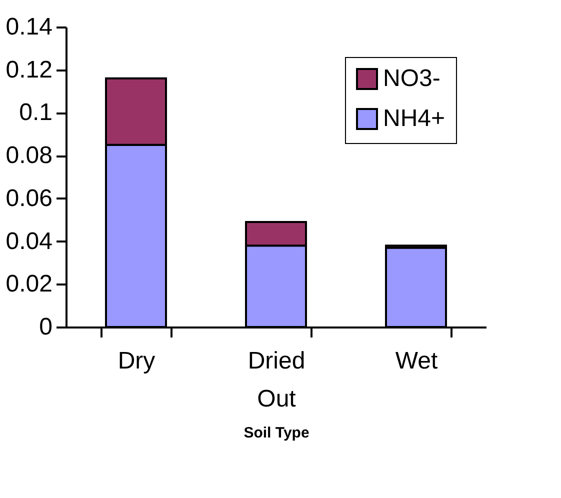  What do you see at coordinates (35, 112) in the screenshot?
I see `y-tick-label: 0.1` at bounding box center [35, 112].